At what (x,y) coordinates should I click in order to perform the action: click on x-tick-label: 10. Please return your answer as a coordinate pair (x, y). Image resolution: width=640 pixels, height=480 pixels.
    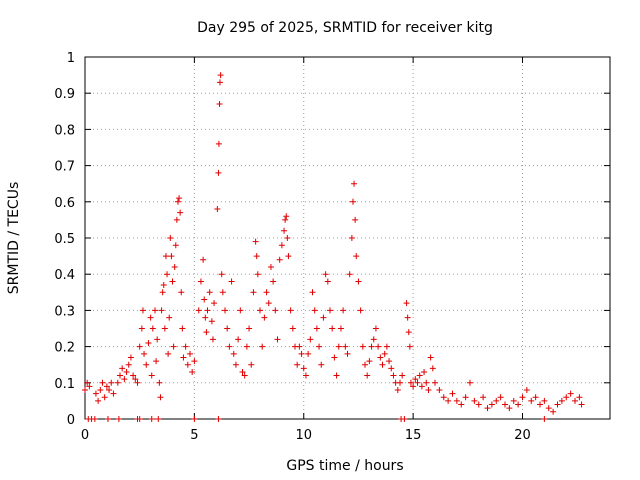
    Looking at the image, I should click on (303, 435).